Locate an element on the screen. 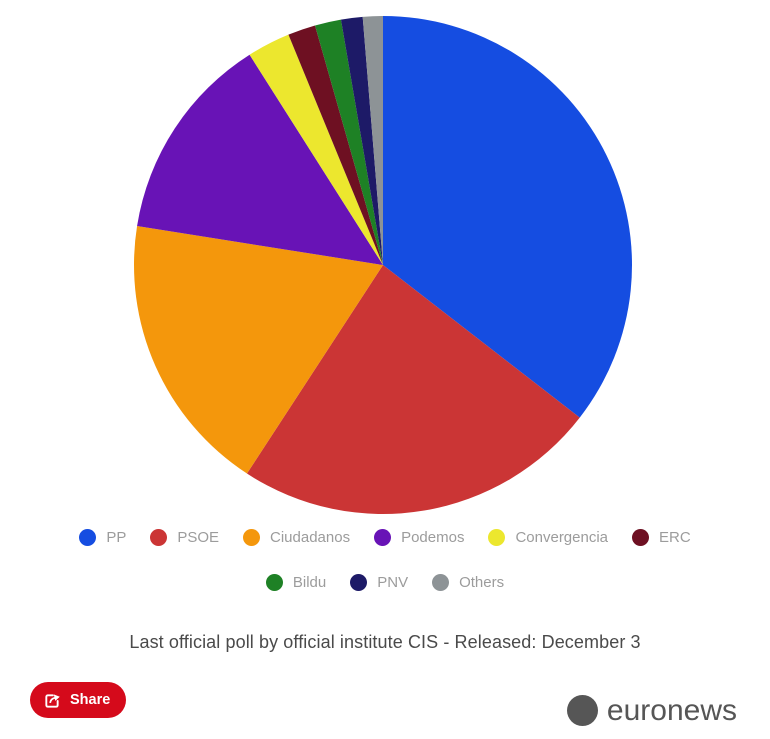 Image resolution: width=770 pixels, height=739 pixels. legend-item-podemos: Podemos is located at coordinates (419, 537).